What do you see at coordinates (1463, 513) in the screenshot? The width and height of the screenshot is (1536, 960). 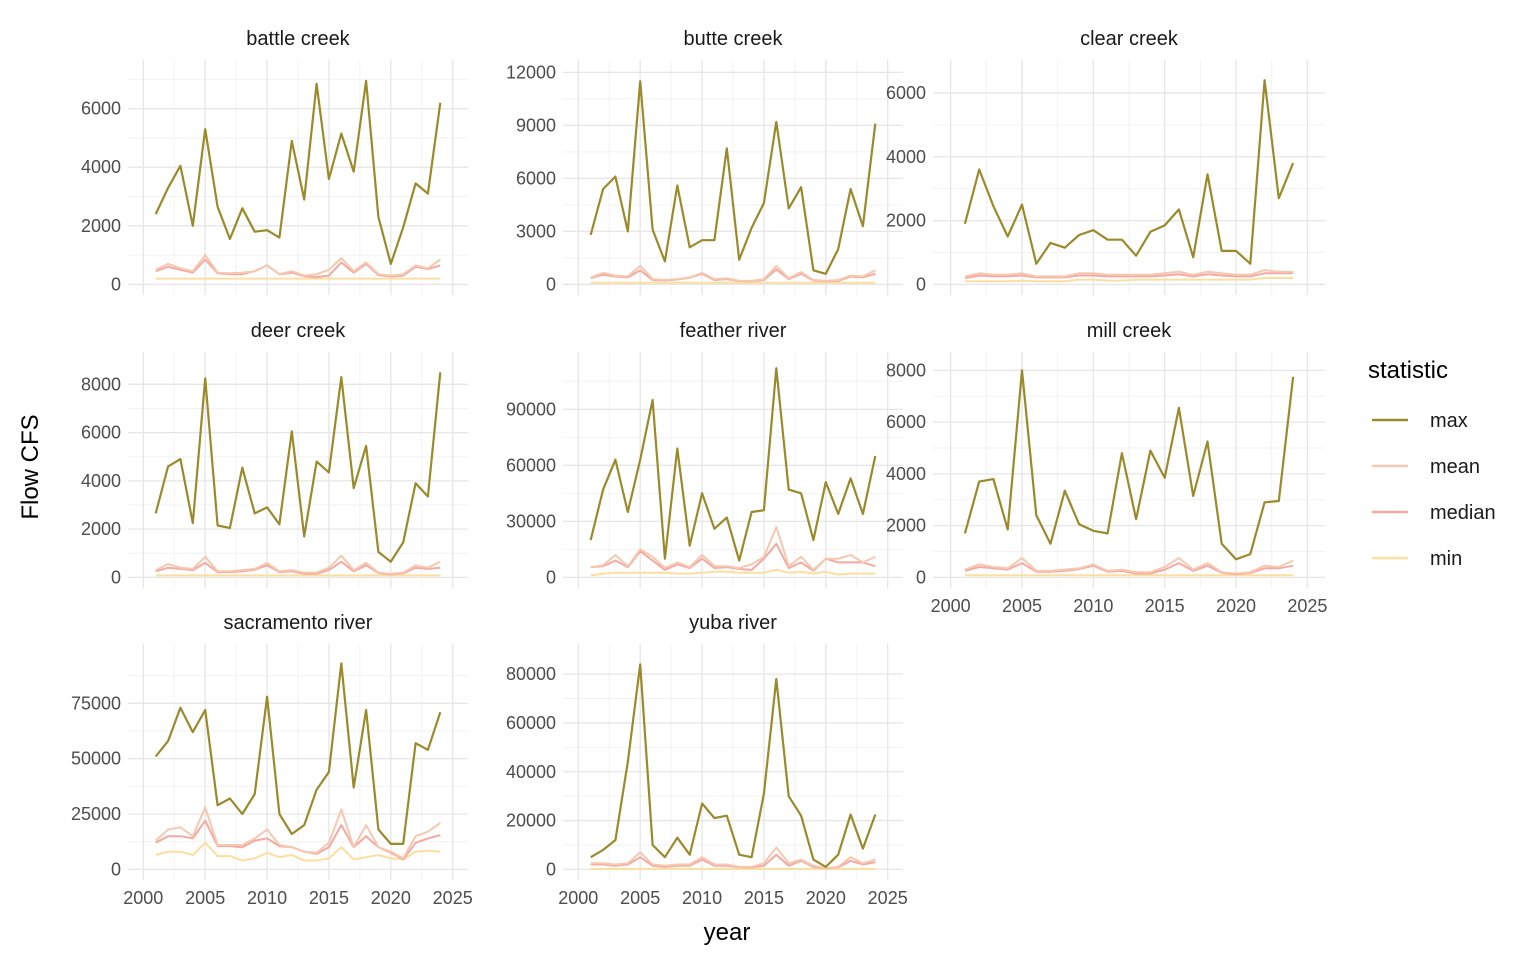 I see `legend-label-median: median` at bounding box center [1463, 513].